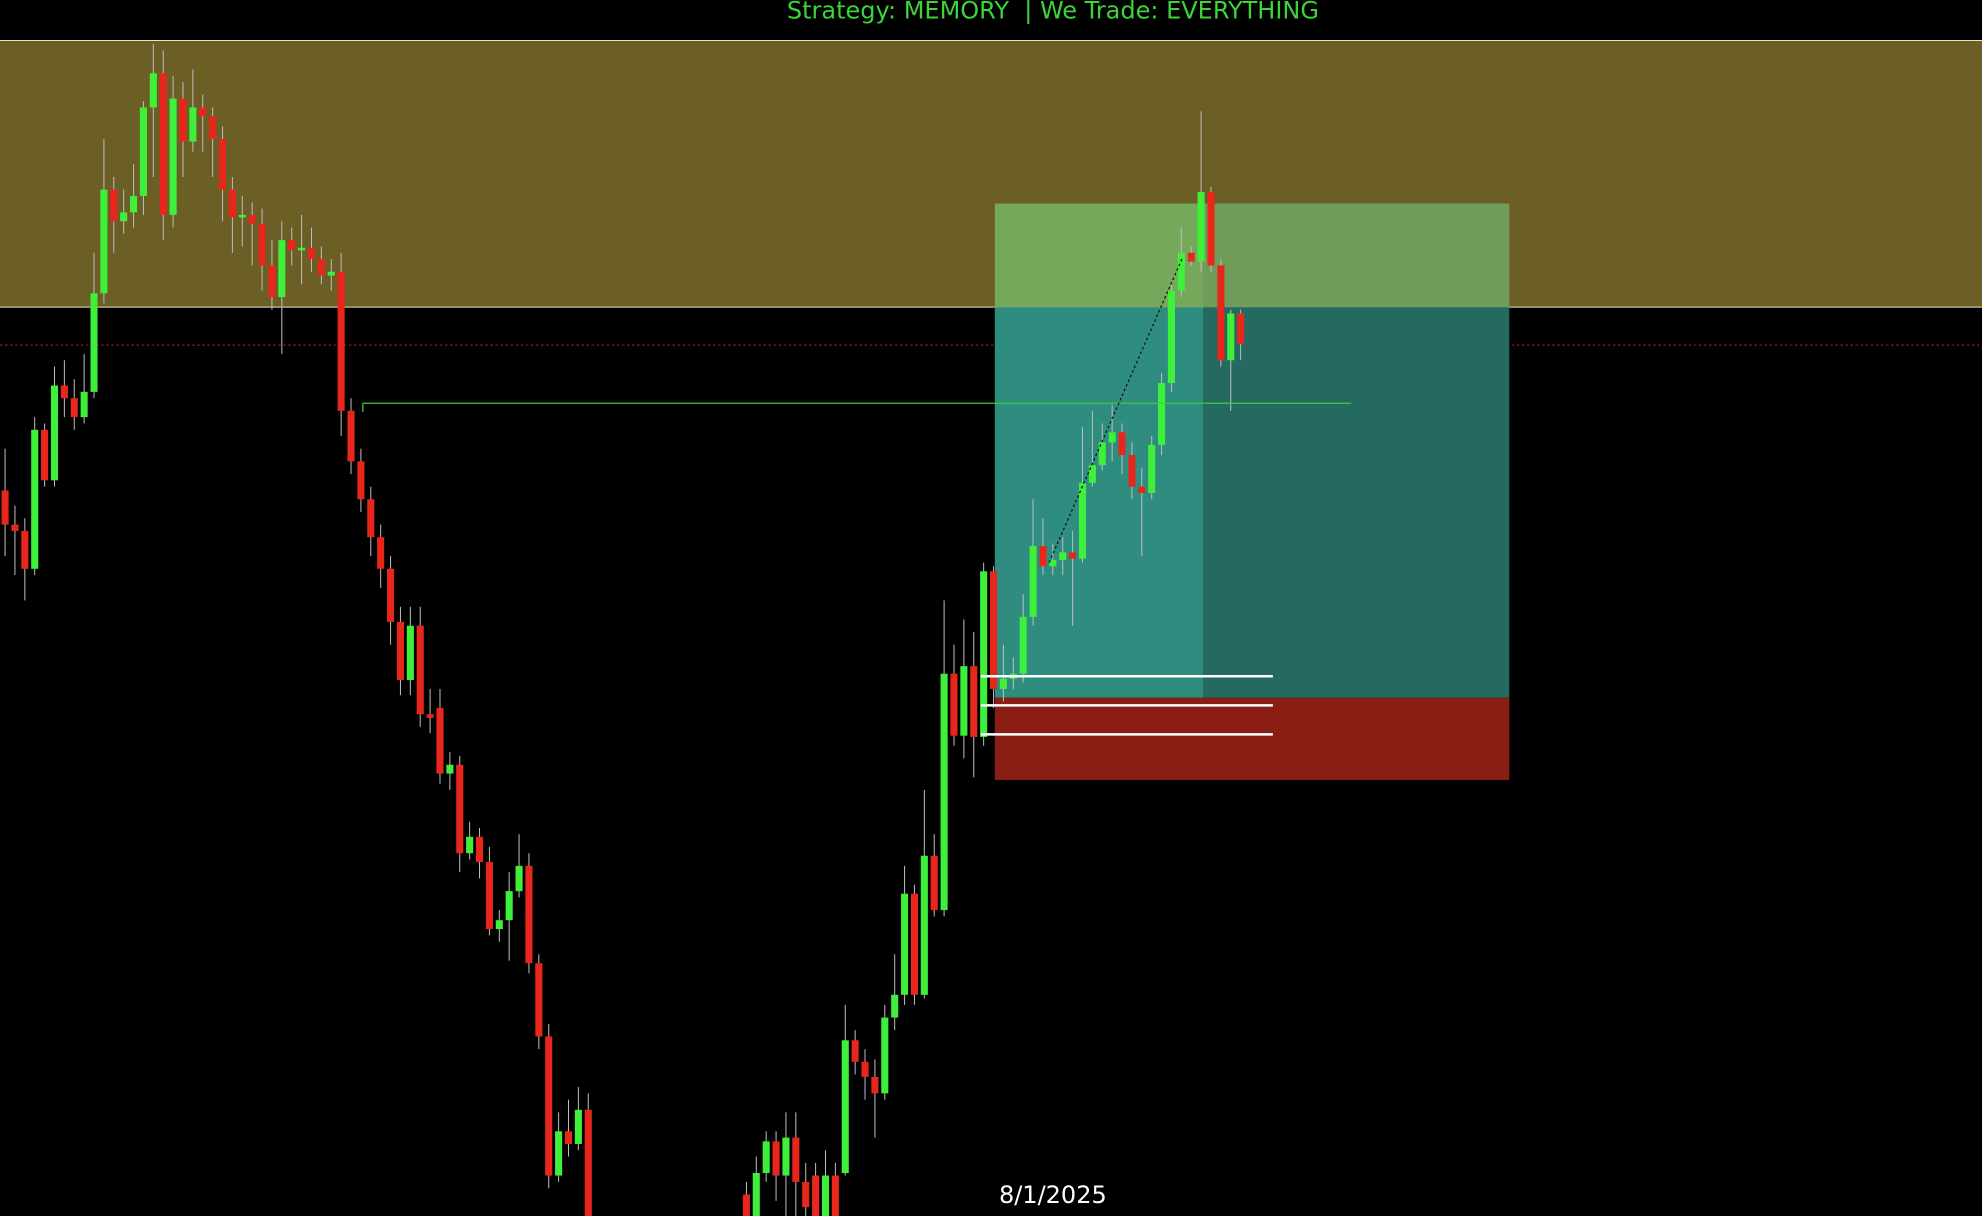 The height and width of the screenshot is (1216, 1982). What do you see at coordinates (1053, 12) in the screenshot?
I see `chart-title: Strategy: MEMORY | We Trade: EVERYTHING` at bounding box center [1053, 12].